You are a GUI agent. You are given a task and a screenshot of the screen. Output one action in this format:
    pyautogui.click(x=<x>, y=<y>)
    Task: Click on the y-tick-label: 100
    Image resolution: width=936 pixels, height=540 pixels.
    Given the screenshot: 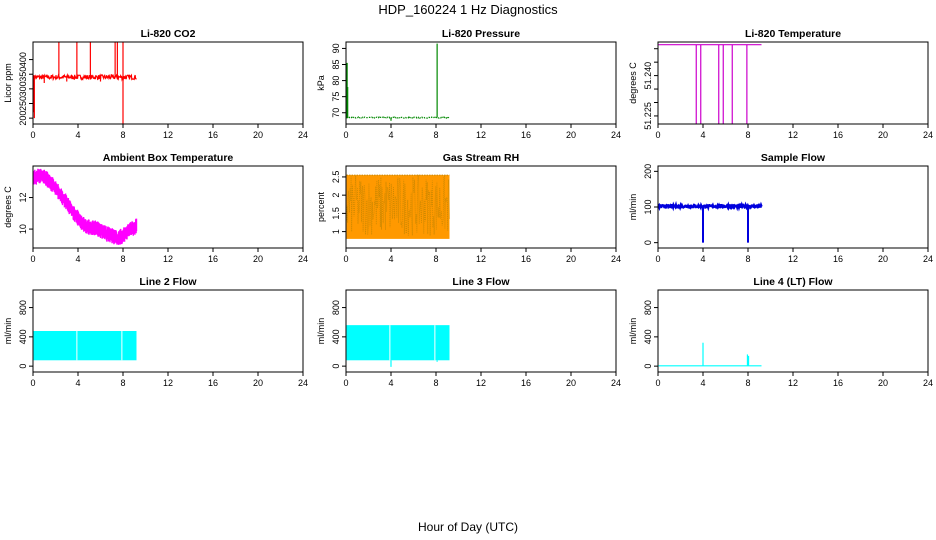 What is the action you would take?
    pyautogui.click(x=648, y=206)
    